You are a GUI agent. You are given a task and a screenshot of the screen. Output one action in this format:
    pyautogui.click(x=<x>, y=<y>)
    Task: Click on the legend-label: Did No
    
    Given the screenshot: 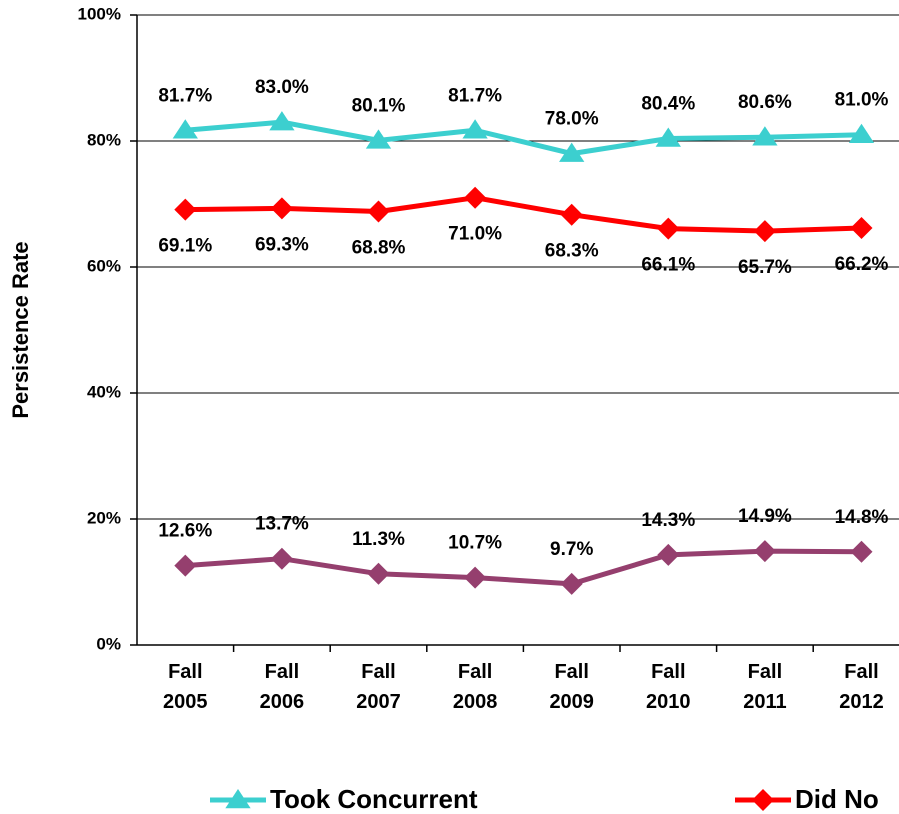 What is the action you would take?
    pyautogui.click(x=837, y=799)
    